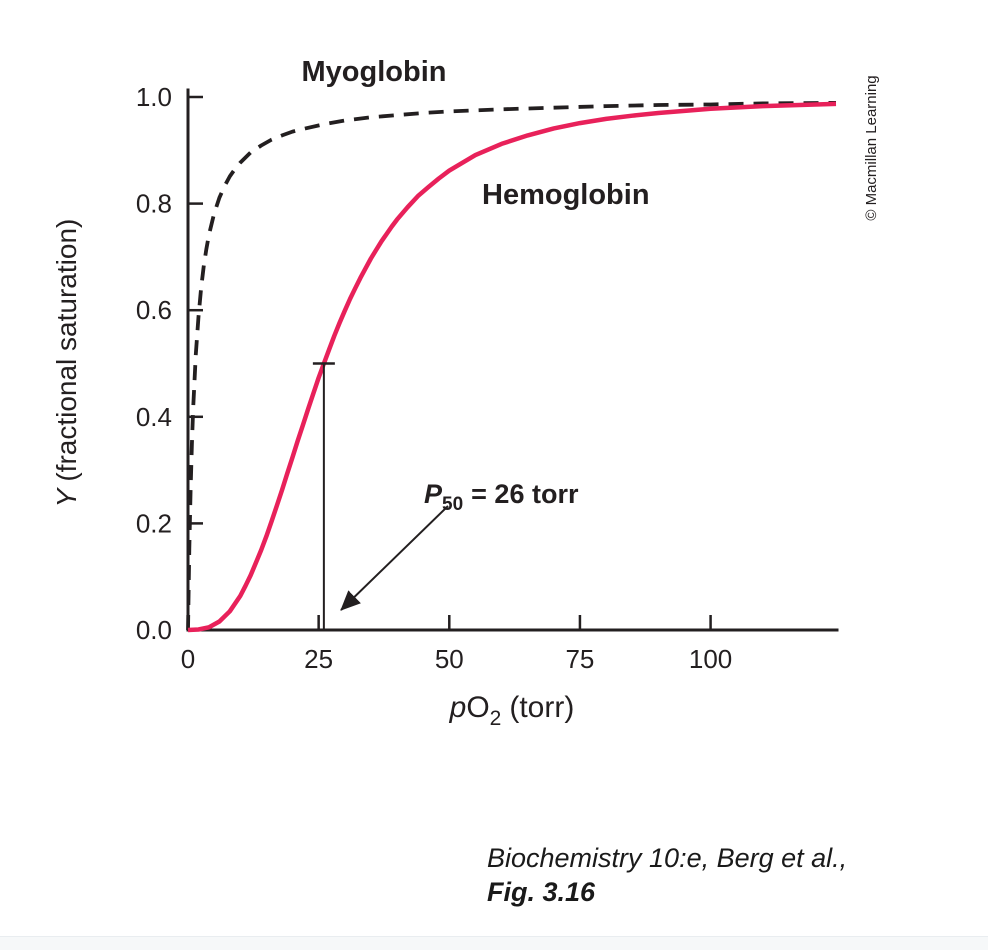  Describe the element at coordinates (154, 417) in the screenshot. I see `y-tick-label: 0.4` at that location.